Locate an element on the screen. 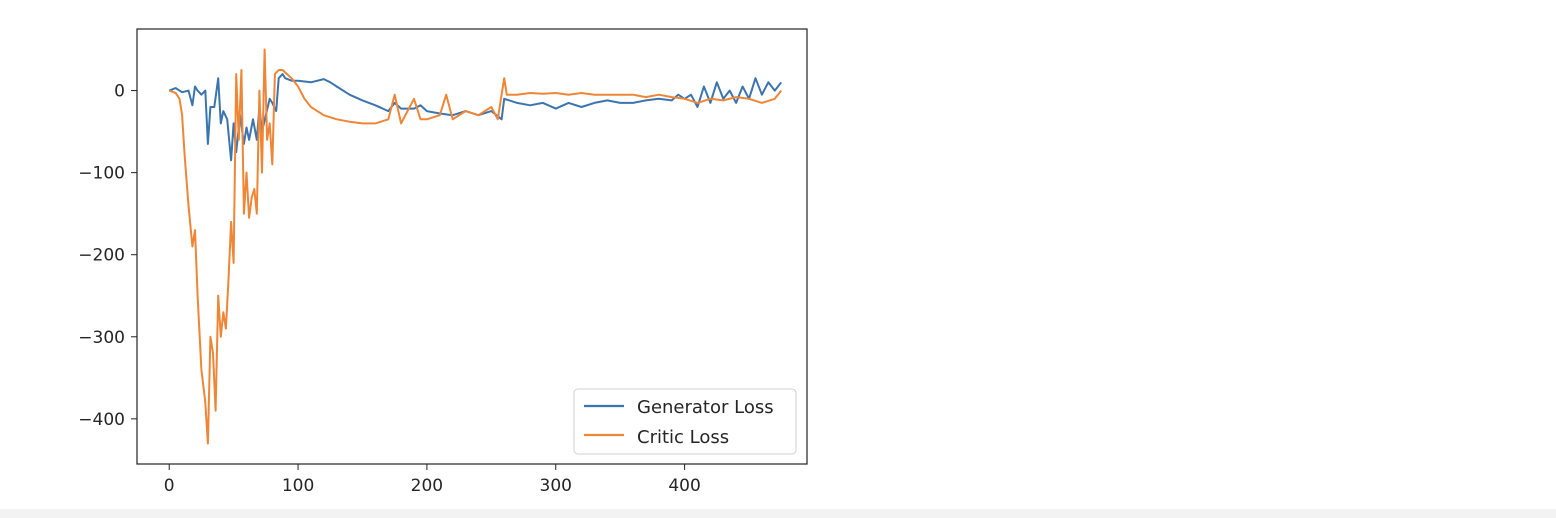  output-area-bottom-border is located at coordinates (778, 513).